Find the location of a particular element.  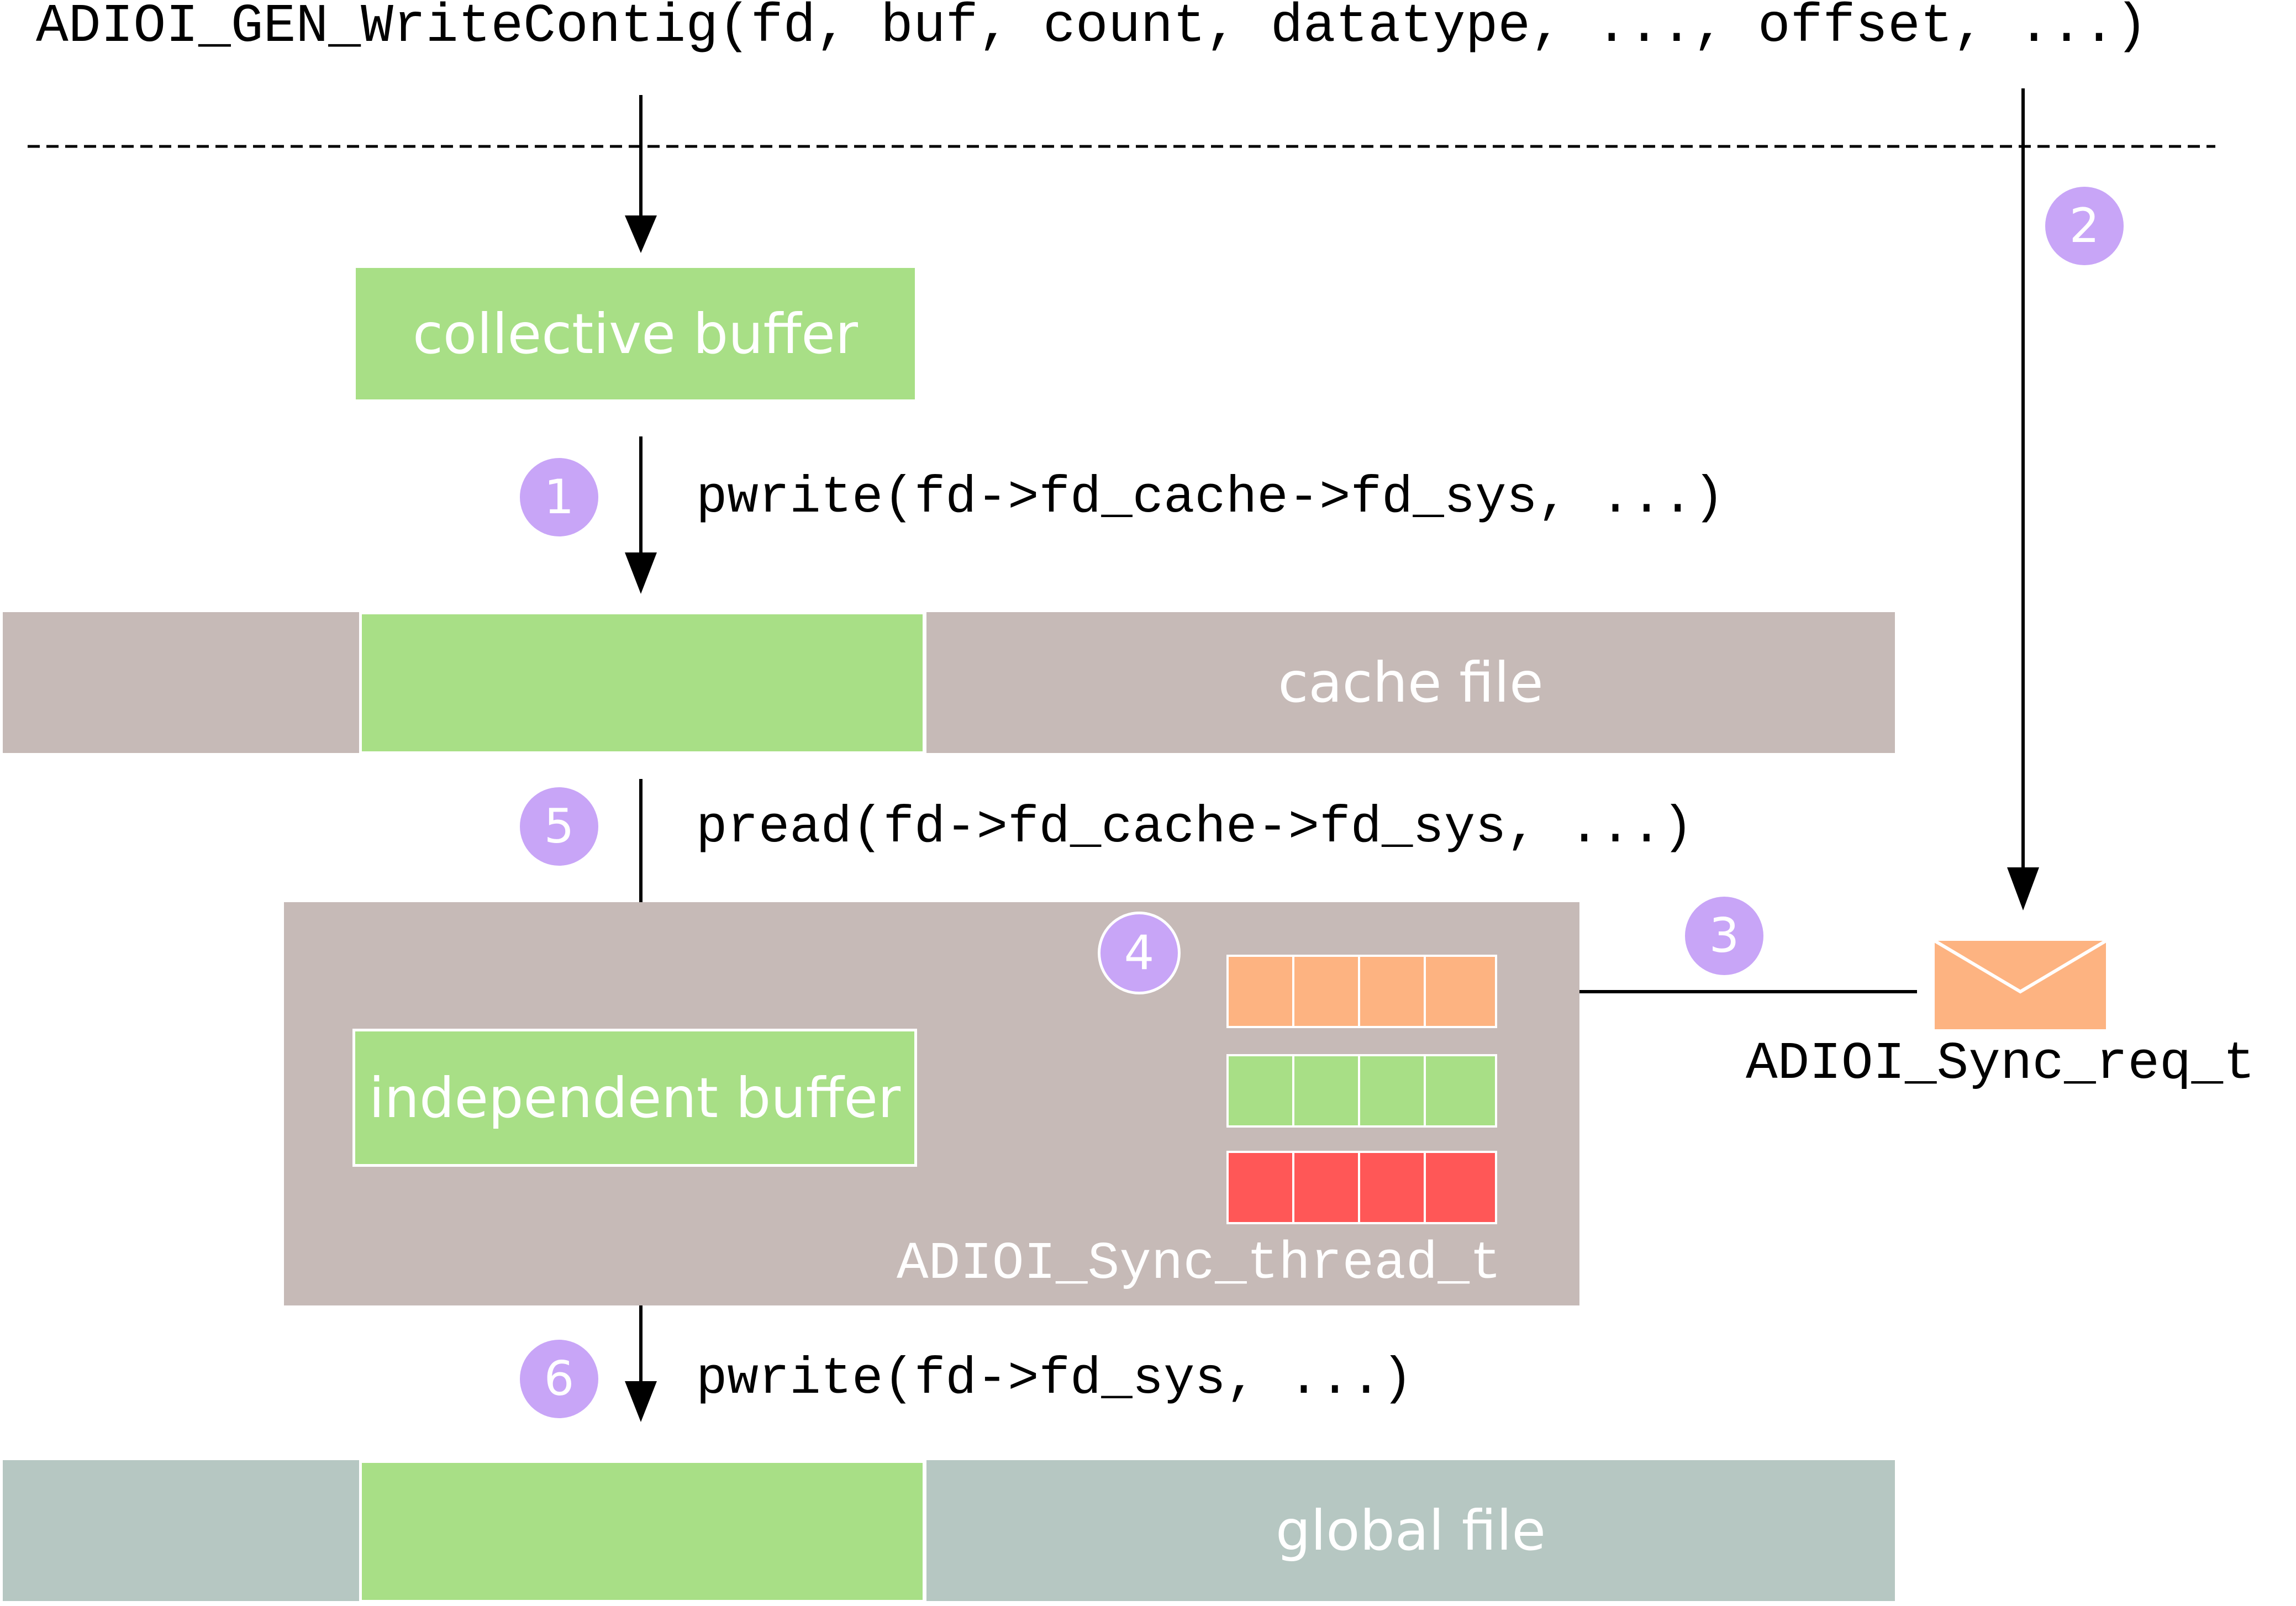

cache-file-label: cache file is located at coordinates (1411, 682).